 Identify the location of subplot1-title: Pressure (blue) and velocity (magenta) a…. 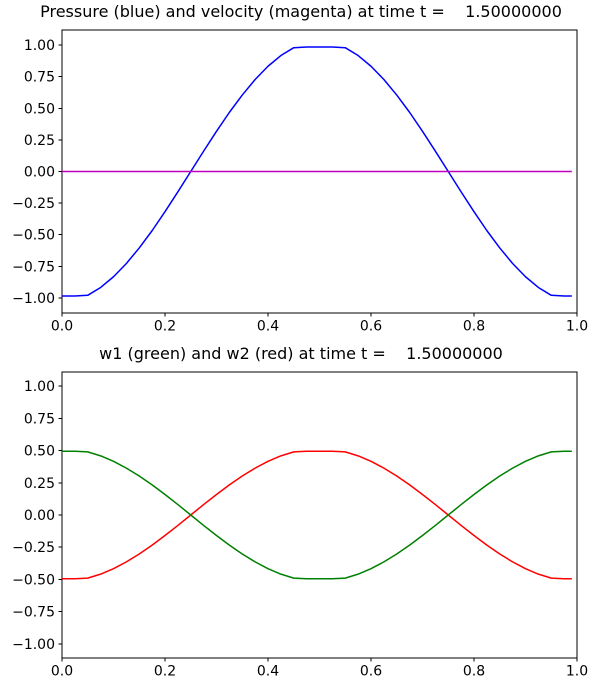
(301, 11).